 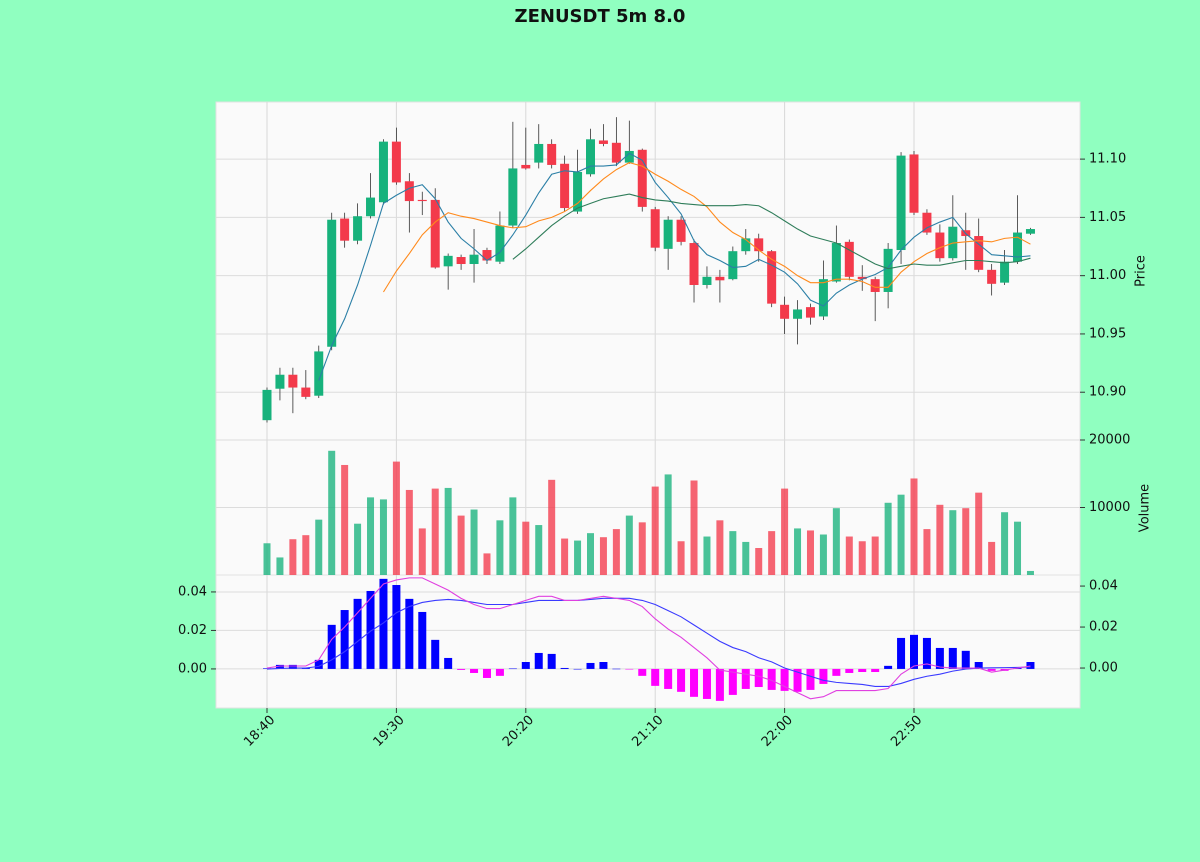 I want to click on y-tick-label: 10.95, so click(x=1107, y=333).